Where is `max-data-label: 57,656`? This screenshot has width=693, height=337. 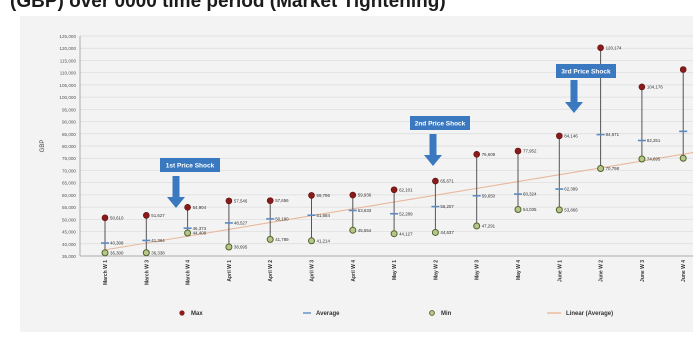 max-data-label: 57,656 is located at coordinates (282, 200).